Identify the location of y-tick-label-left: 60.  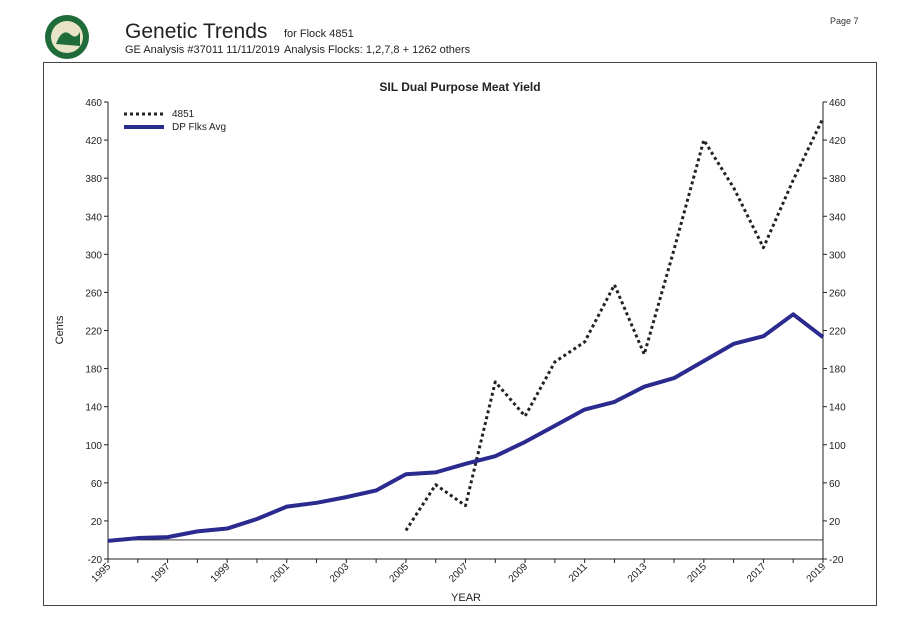
(97, 484).